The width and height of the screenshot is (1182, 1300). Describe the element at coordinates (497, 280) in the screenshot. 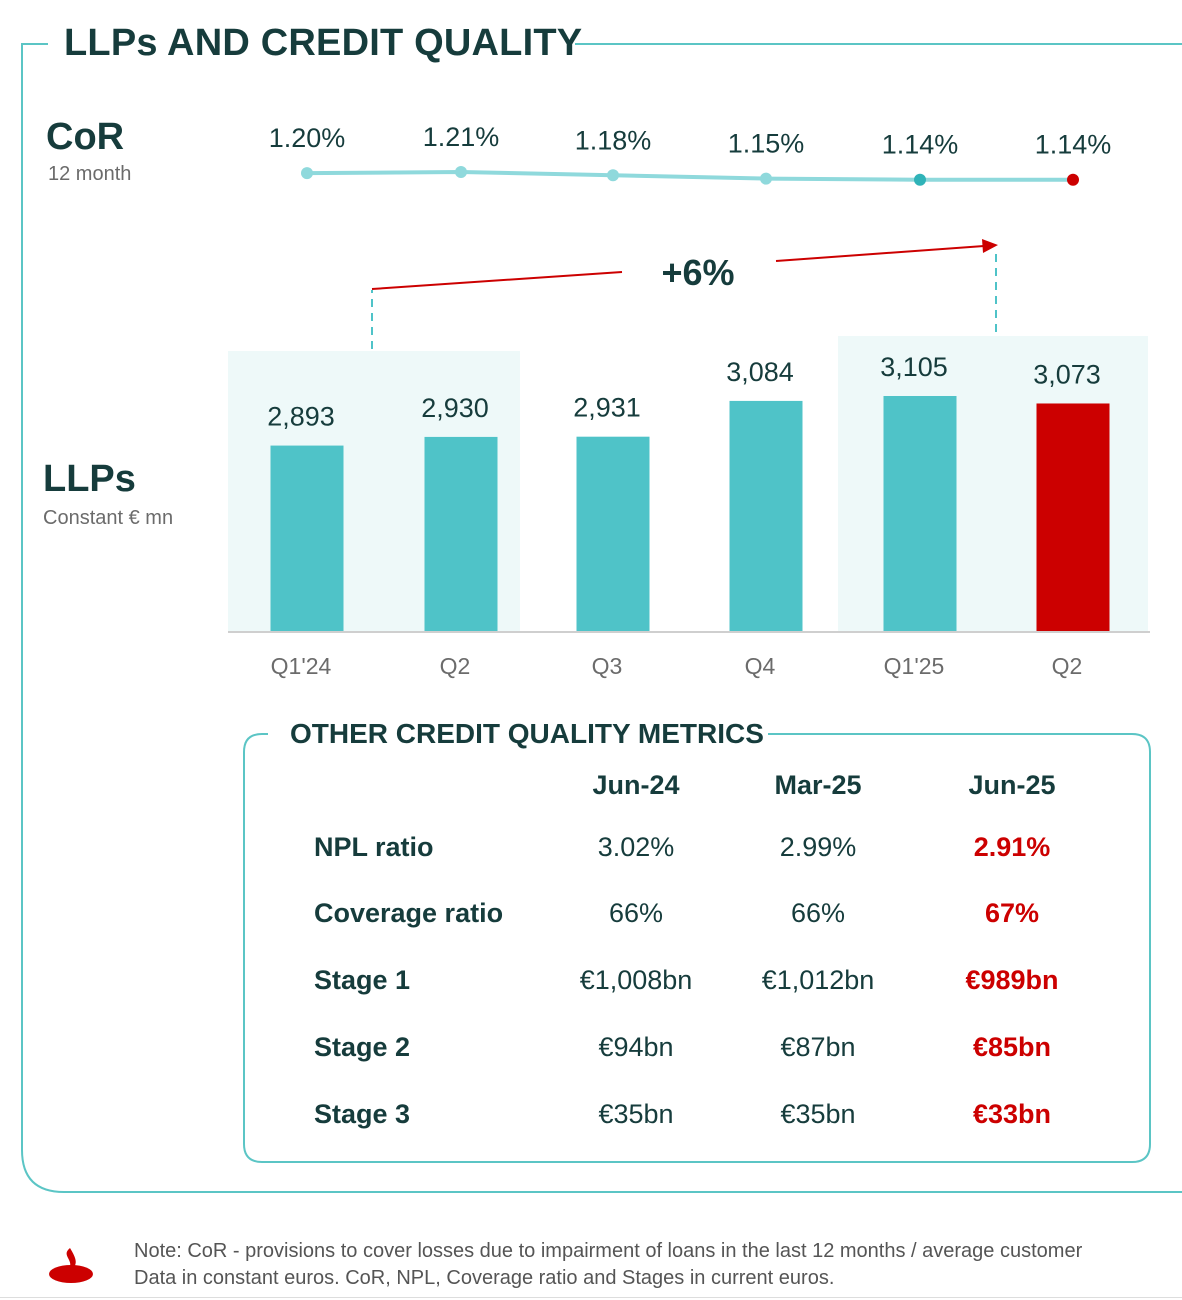

I see `growth-line-left` at that location.